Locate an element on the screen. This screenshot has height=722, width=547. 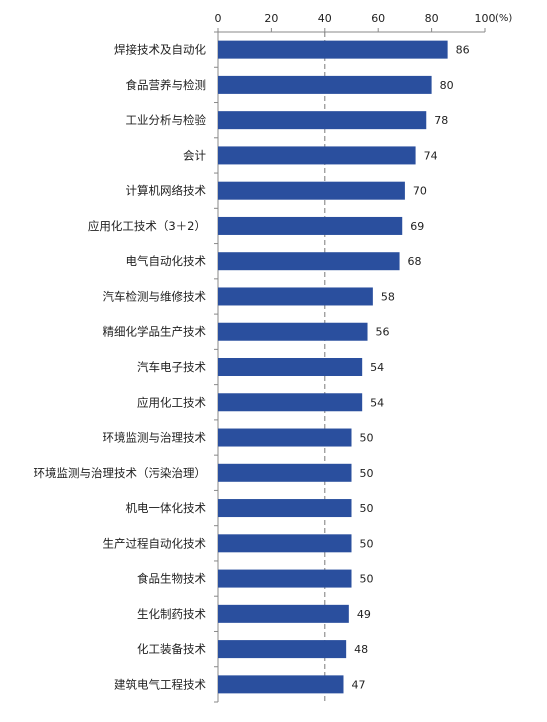
category-label: 应用化工技术（3＋2） is located at coordinates (147, 226).